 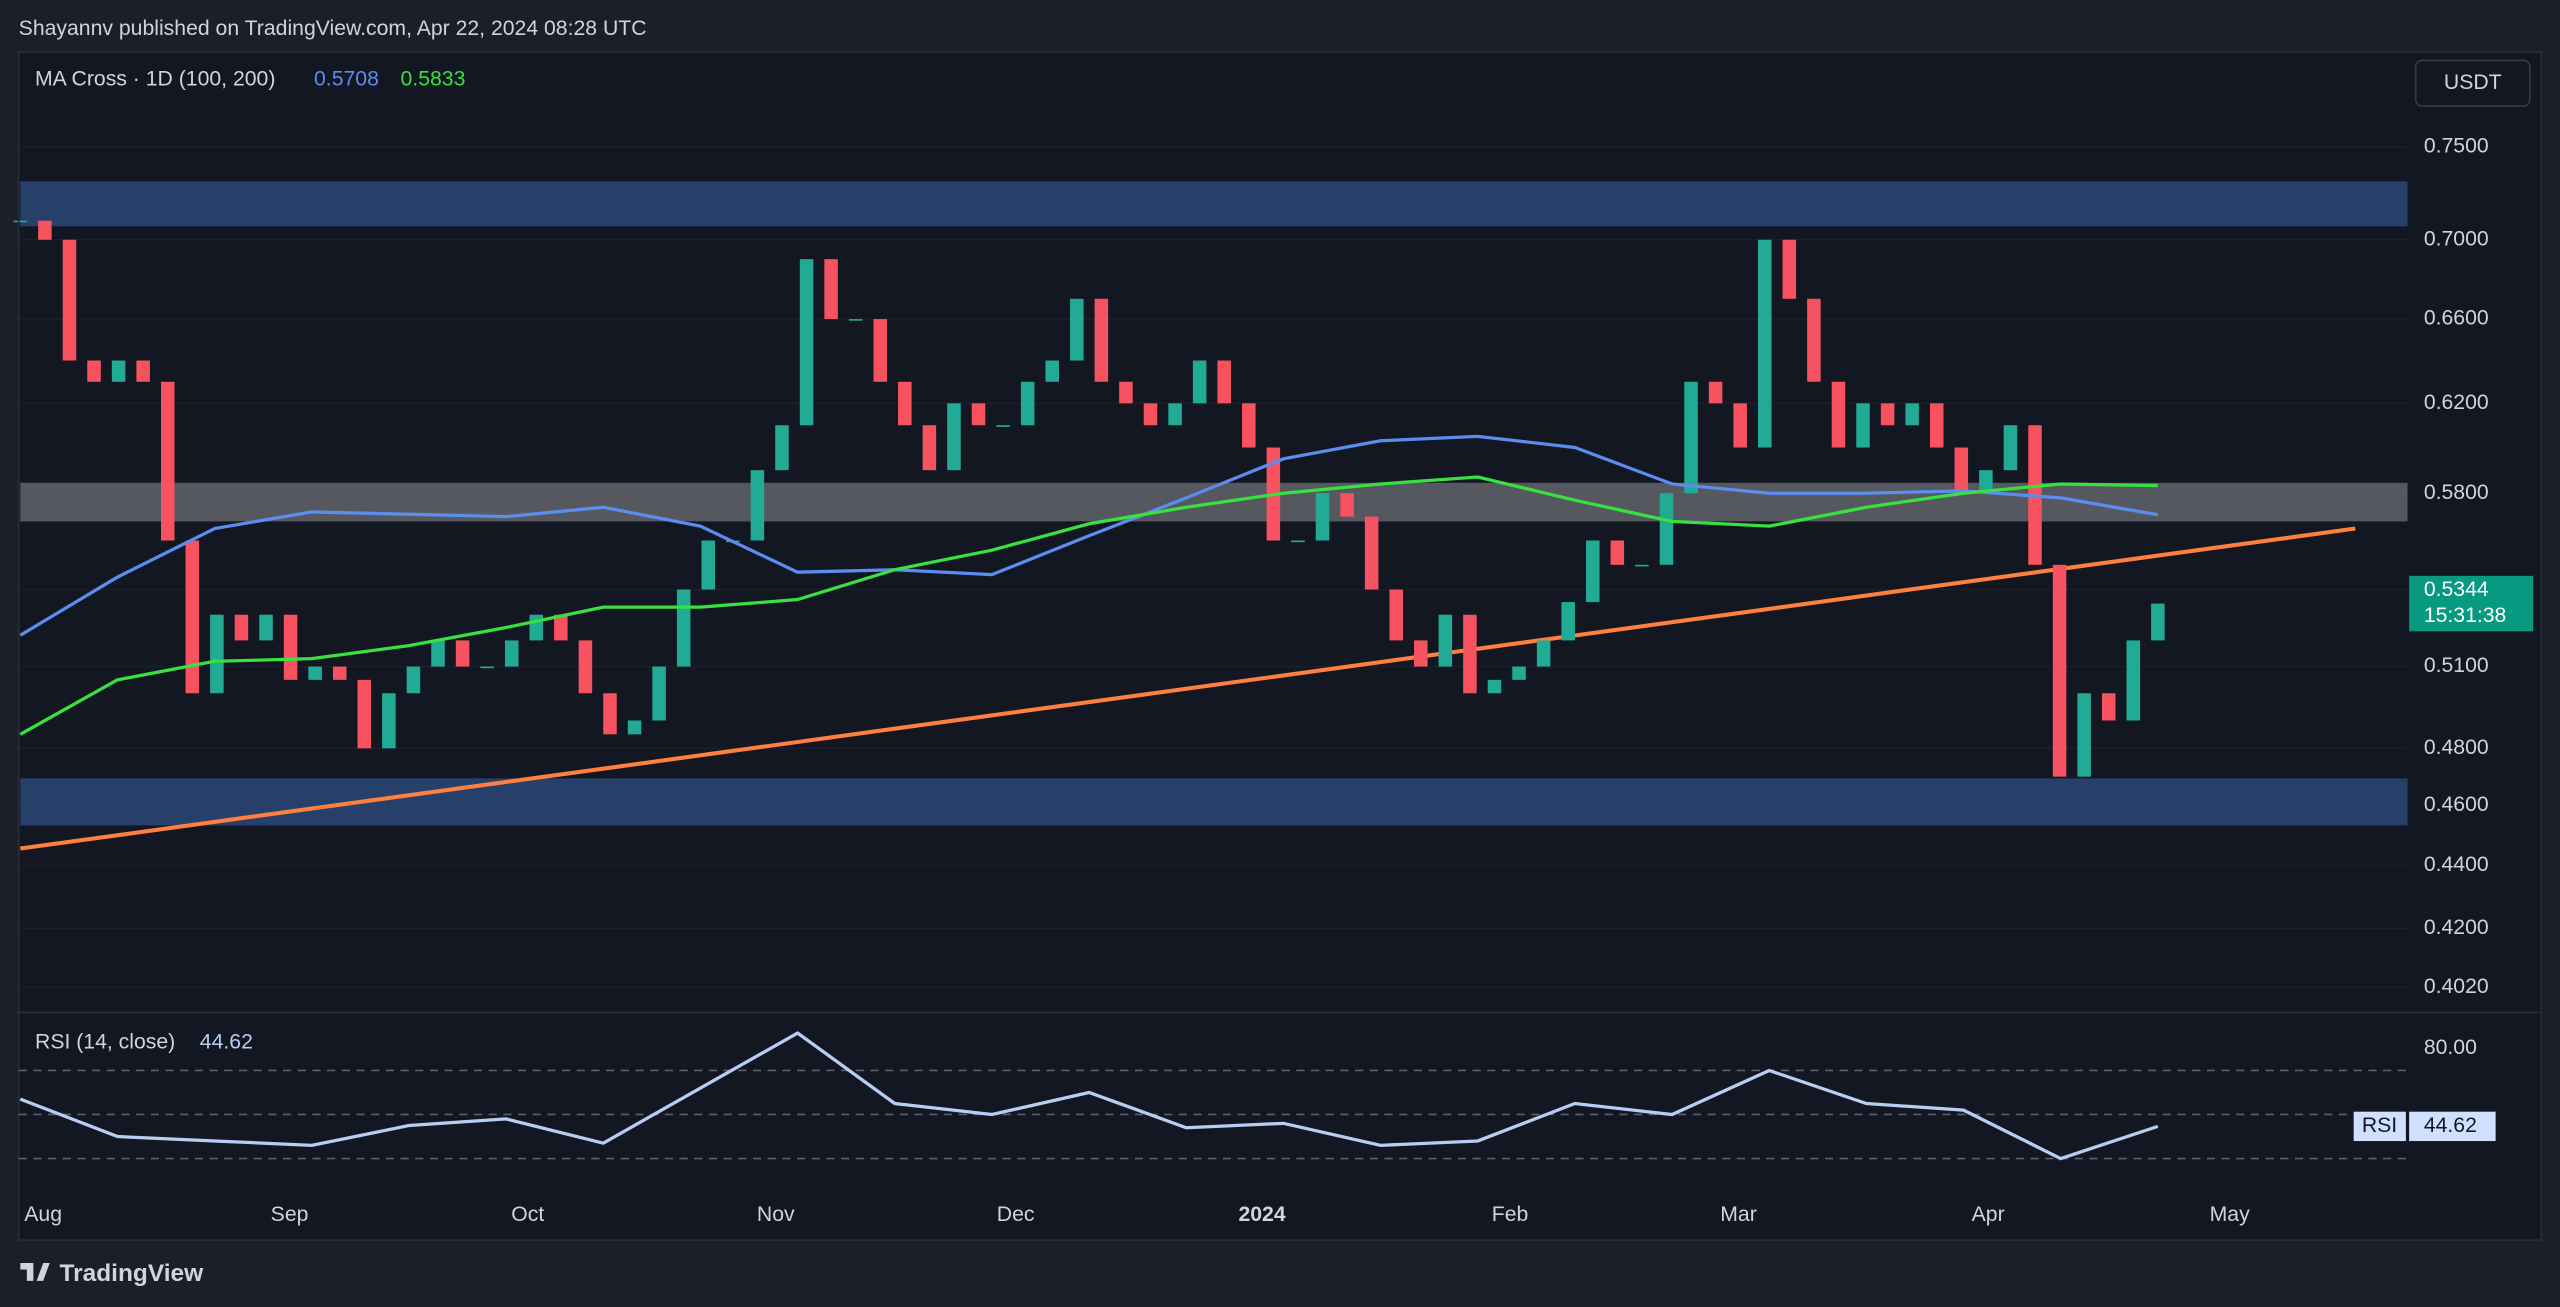 What do you see at coordinates (290, 1214) in the screenshot?
I see `x-tick-label: Sep` at bounding box center [290, 1214].